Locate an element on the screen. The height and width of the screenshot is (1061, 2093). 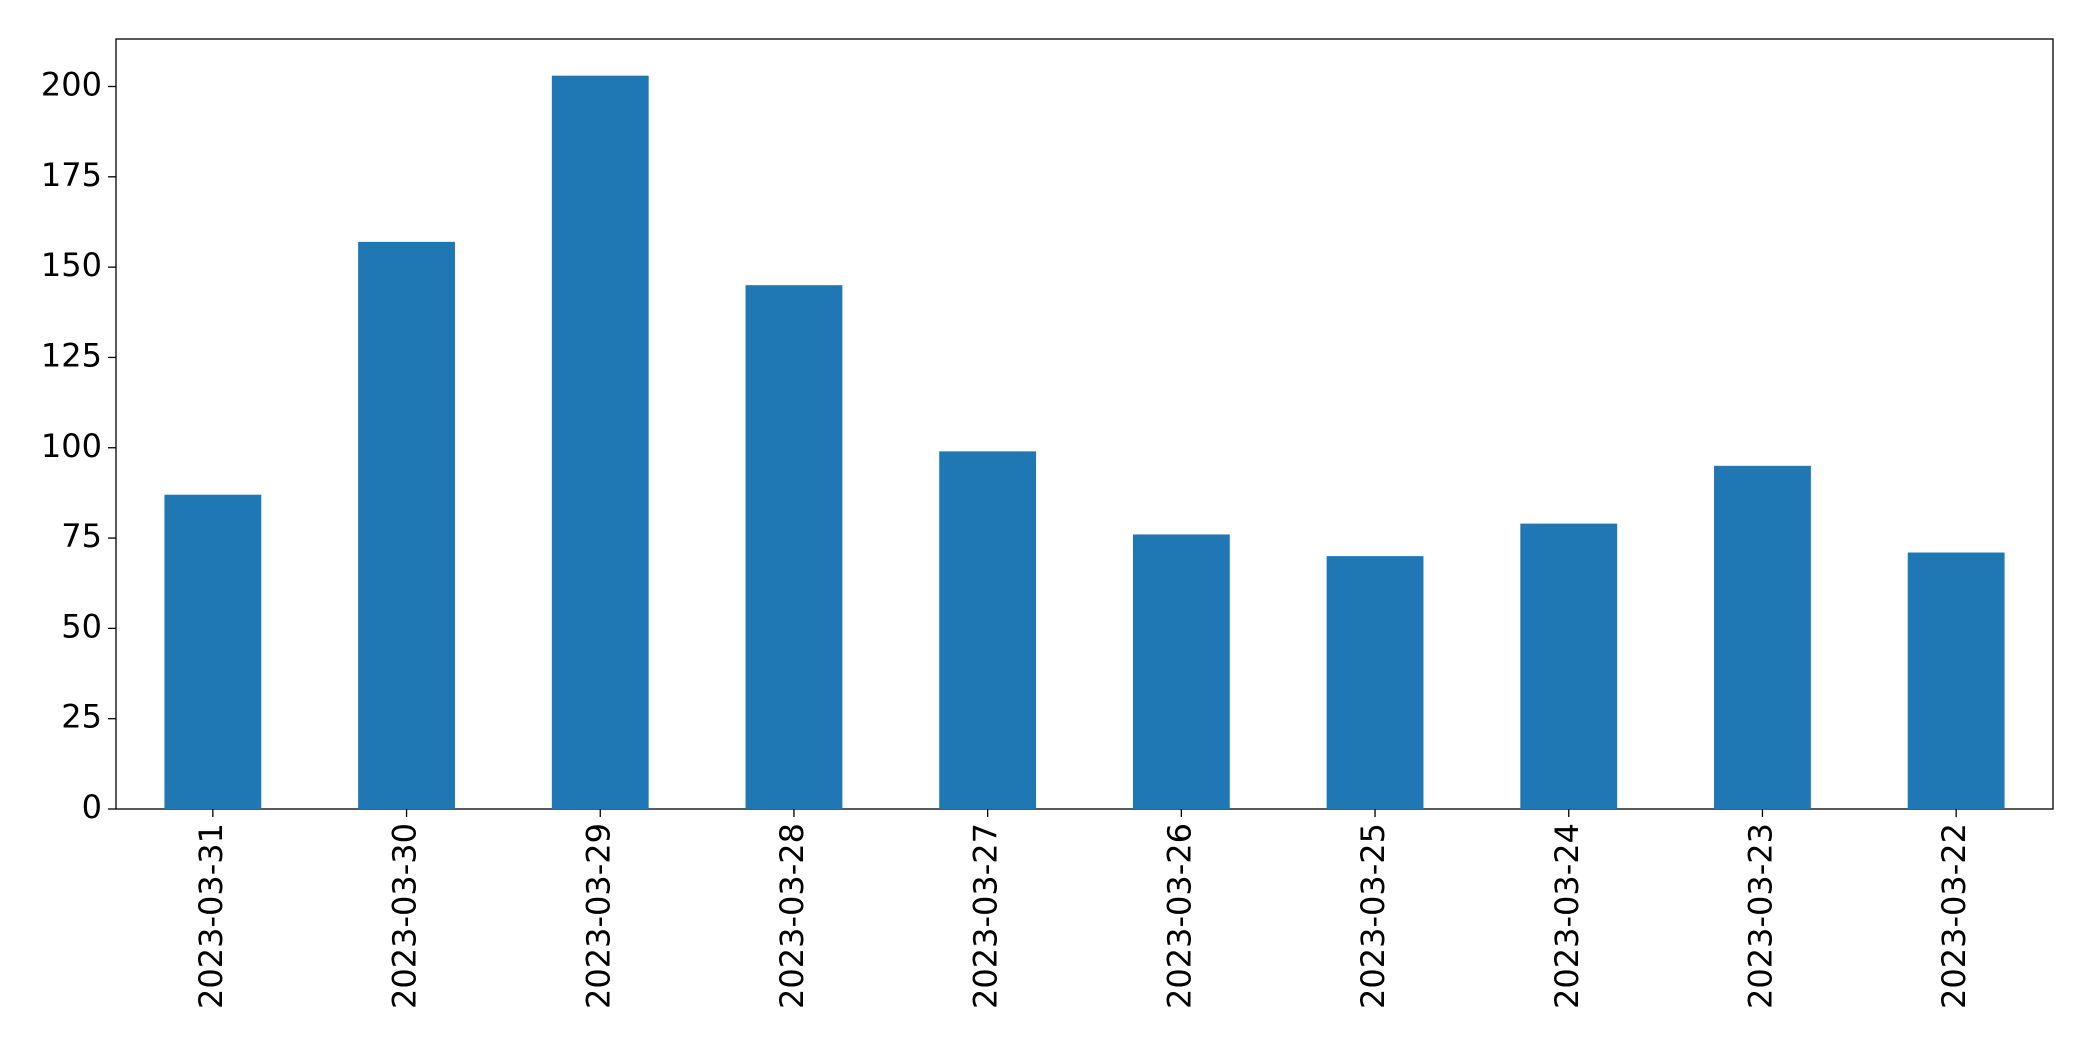
x-tick-label: 2023-03-26 is located at coordinates (1179, 916).